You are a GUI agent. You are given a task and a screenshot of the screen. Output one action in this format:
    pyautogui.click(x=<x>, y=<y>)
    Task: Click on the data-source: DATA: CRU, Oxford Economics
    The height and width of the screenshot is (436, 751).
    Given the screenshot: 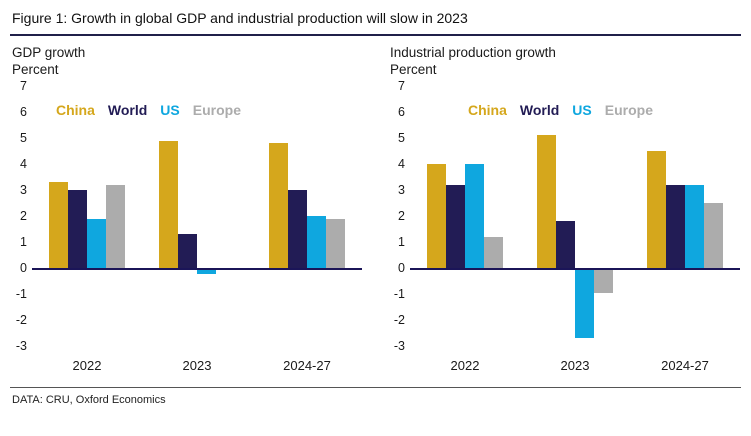 What is the action you would take?
    pyautogui.click(x=89, y=400)
    